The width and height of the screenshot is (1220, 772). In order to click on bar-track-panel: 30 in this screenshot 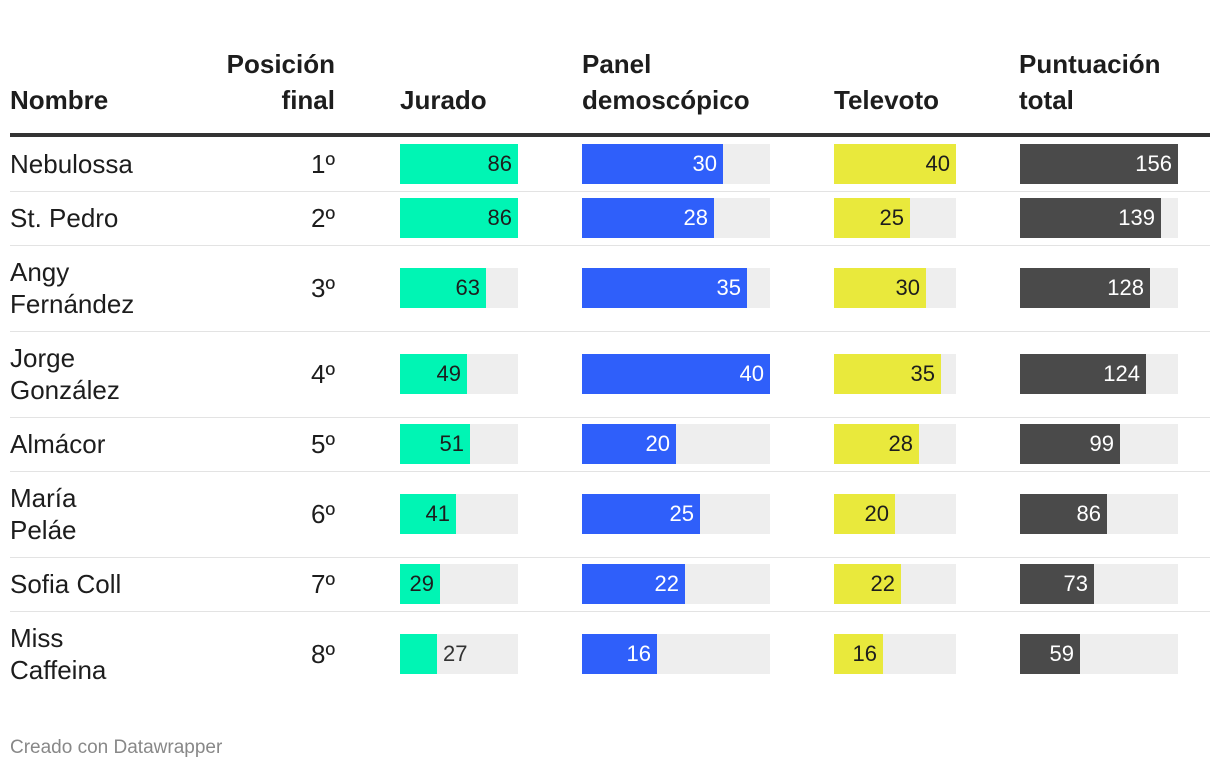, I will do `click(676, 164)`.